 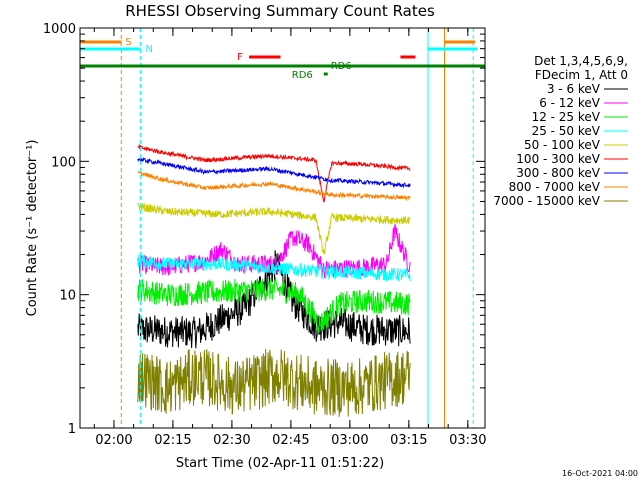 I want to click on x-tick-label: 03:15, so click(x=408, y=440).